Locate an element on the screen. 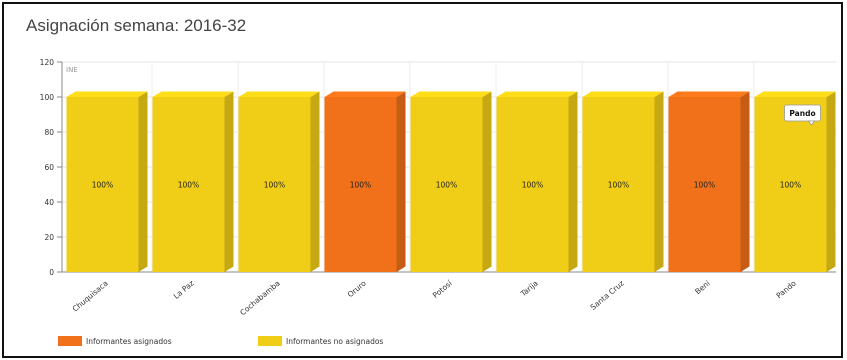 Image resolution: width=847 pixels, height=360 pixels. y-tick-label: 60 is located at coordinates (49, 167).